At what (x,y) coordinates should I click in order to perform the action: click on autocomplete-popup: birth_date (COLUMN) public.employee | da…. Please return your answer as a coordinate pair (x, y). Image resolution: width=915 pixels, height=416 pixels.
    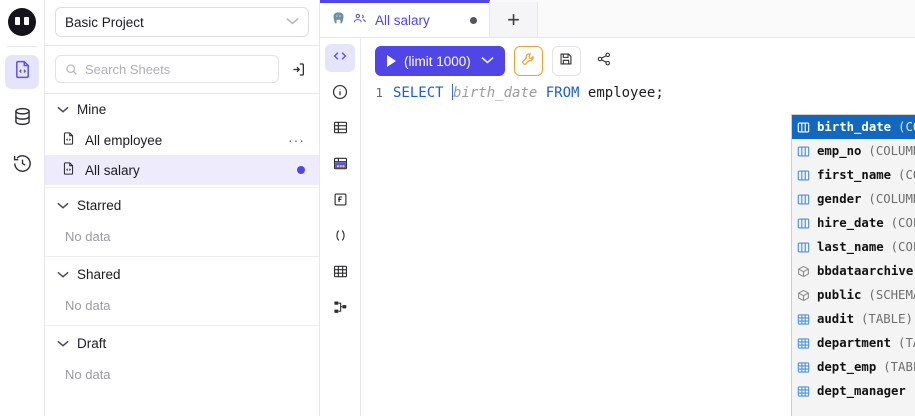
    Looking at the image, I should click on (853, 265).